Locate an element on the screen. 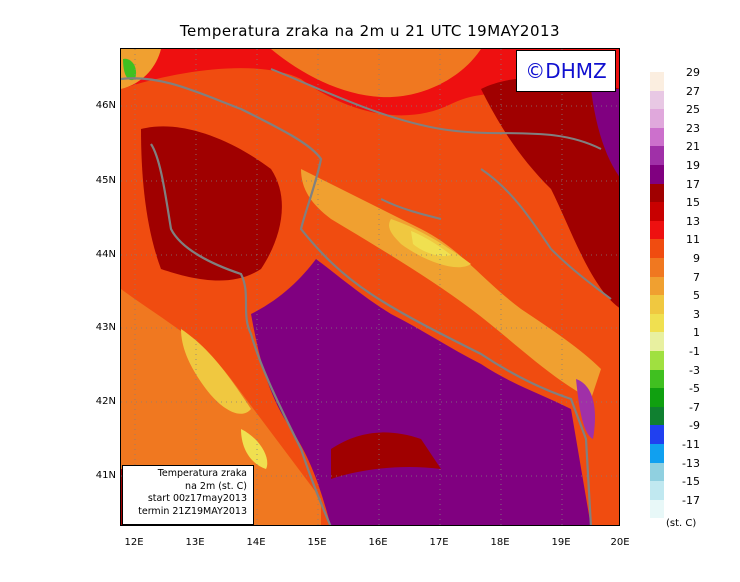 The height and width of the screenshot is (582, 740). legend-label: -5 is located at coordinates (694, 389).